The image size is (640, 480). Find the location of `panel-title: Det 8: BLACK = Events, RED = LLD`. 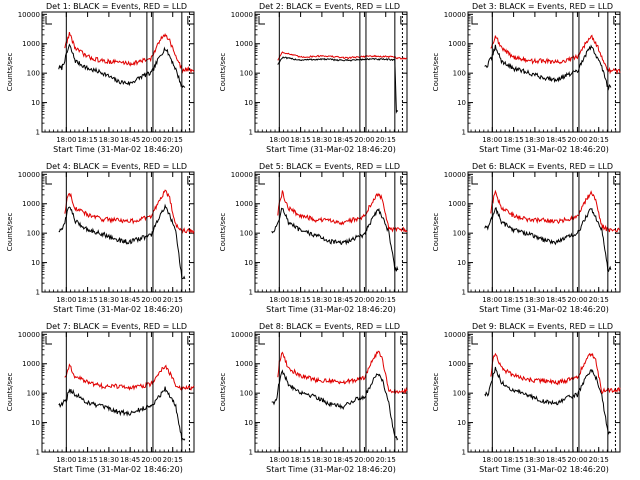

panel-title: Det 8: BLACK = Events, RED = LLD is located at coordinates (329, 326).